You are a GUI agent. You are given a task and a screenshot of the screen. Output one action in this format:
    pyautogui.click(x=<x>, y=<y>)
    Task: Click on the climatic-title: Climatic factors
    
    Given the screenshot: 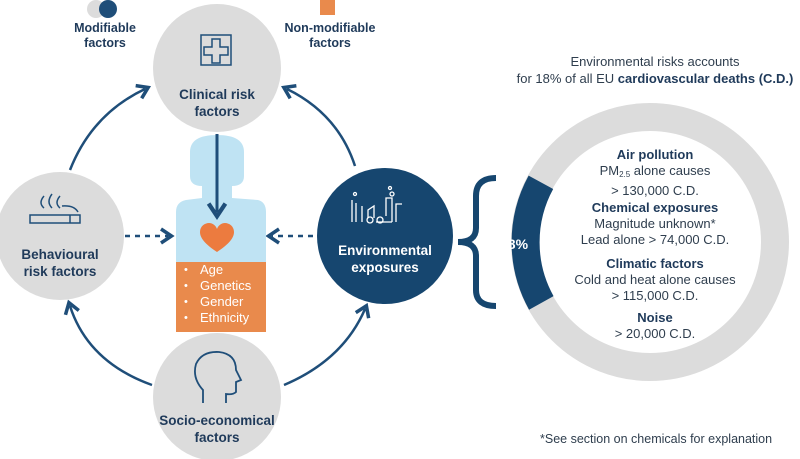 What is the action you would take?
    pyautogui.click(x=655, y=263)
    